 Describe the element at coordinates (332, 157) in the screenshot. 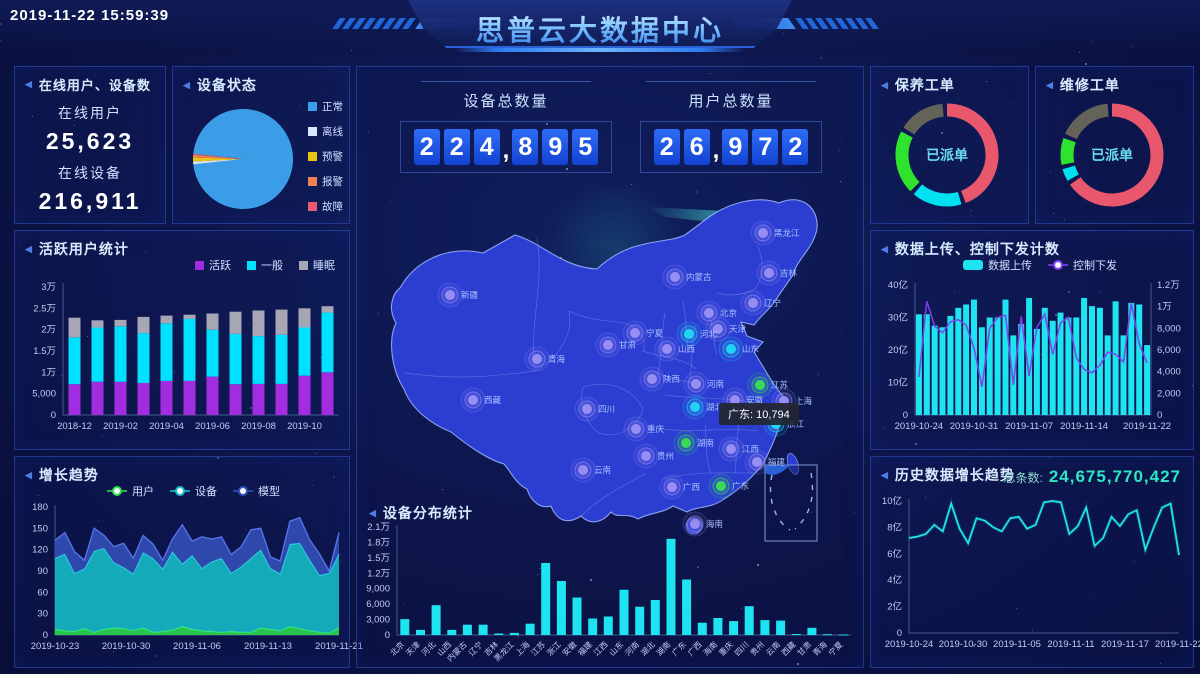

I see `legend-label: 预警` at that location.